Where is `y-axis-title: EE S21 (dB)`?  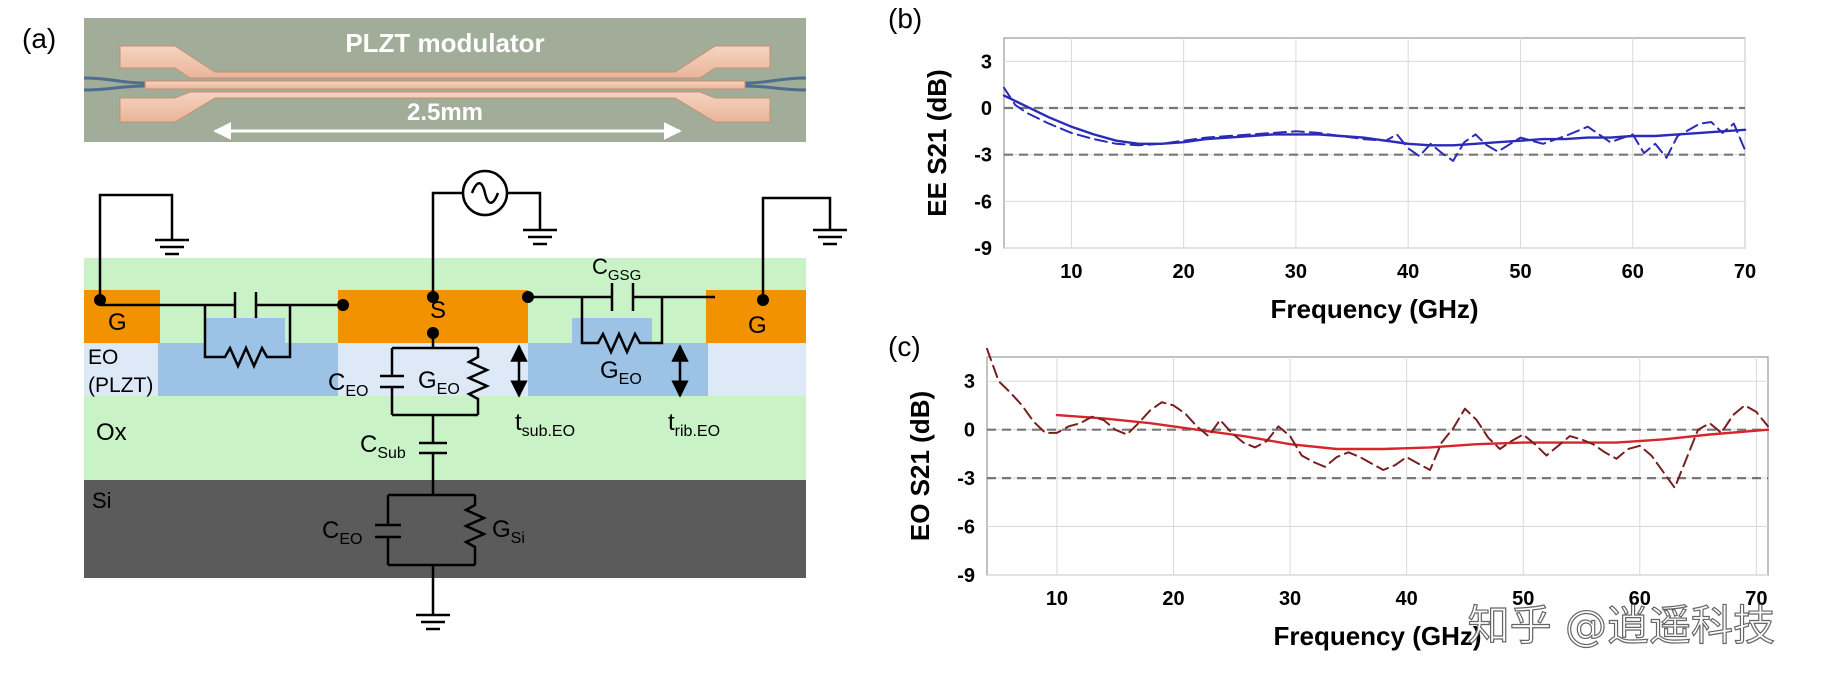
y-axis-title: EE S21 (dB) is located at coordinates (937, 142).